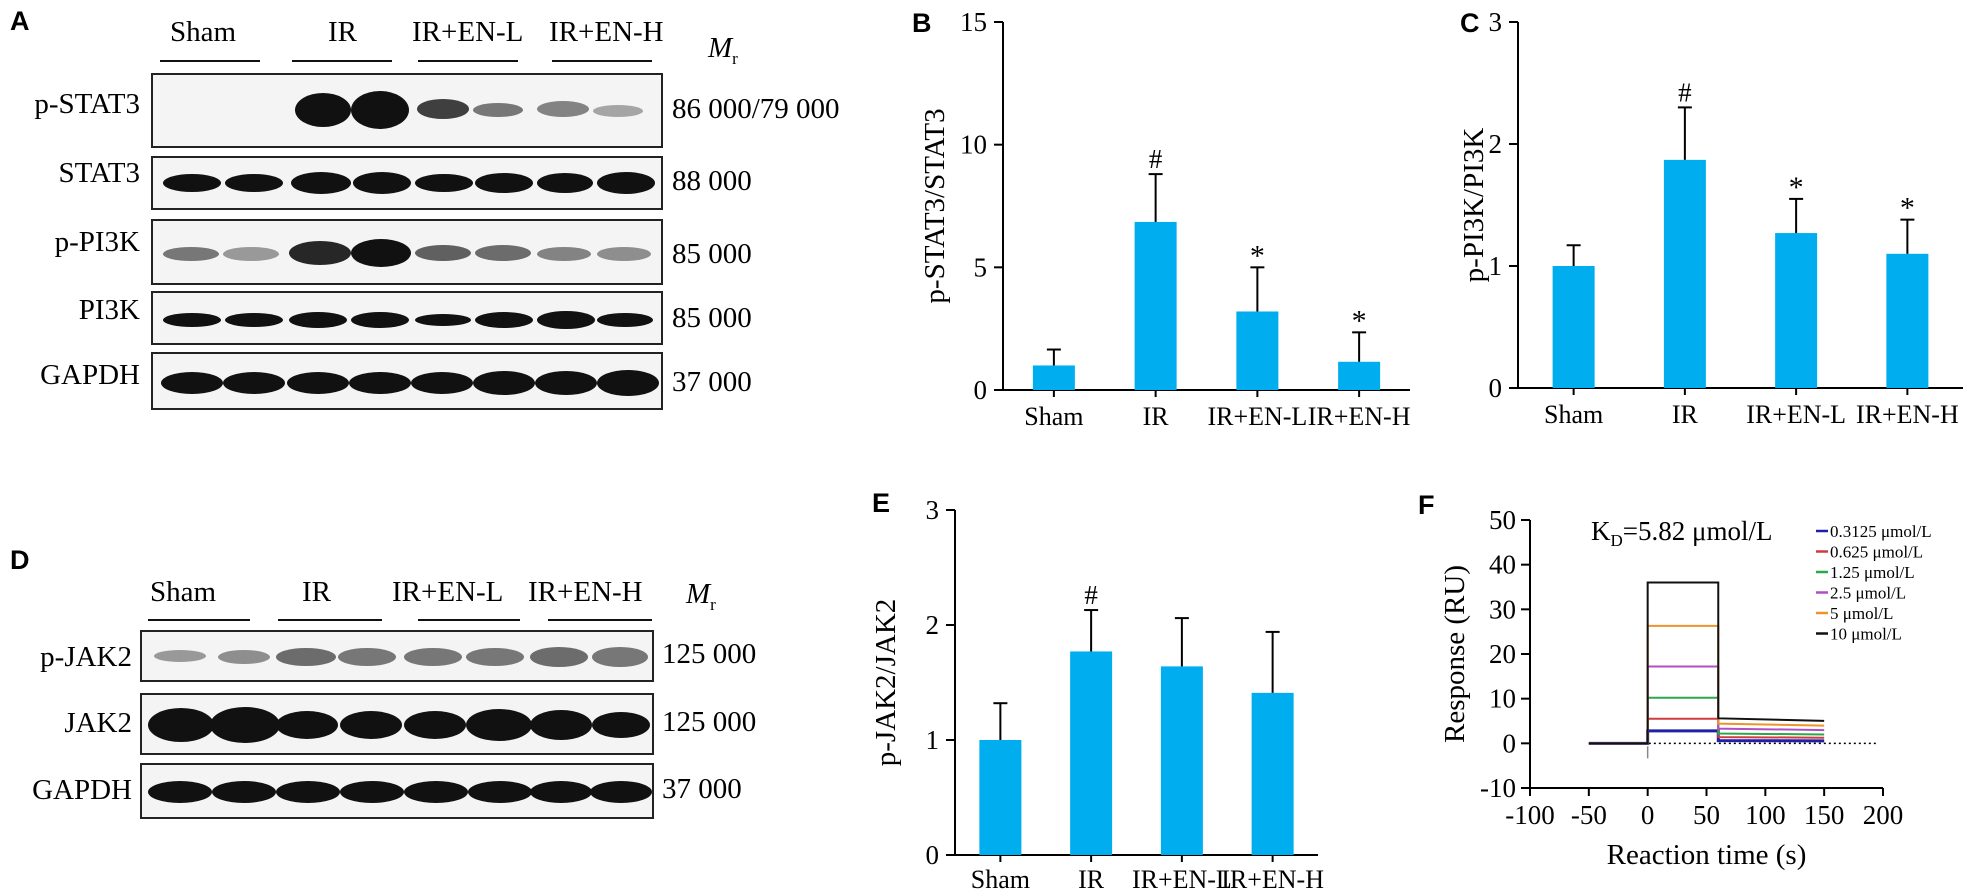 This screenshot has height=889, width=1966. Describe the element at coordinates (1496, 22) in the screenshot. I see `y-tick-label: 3` at that location.